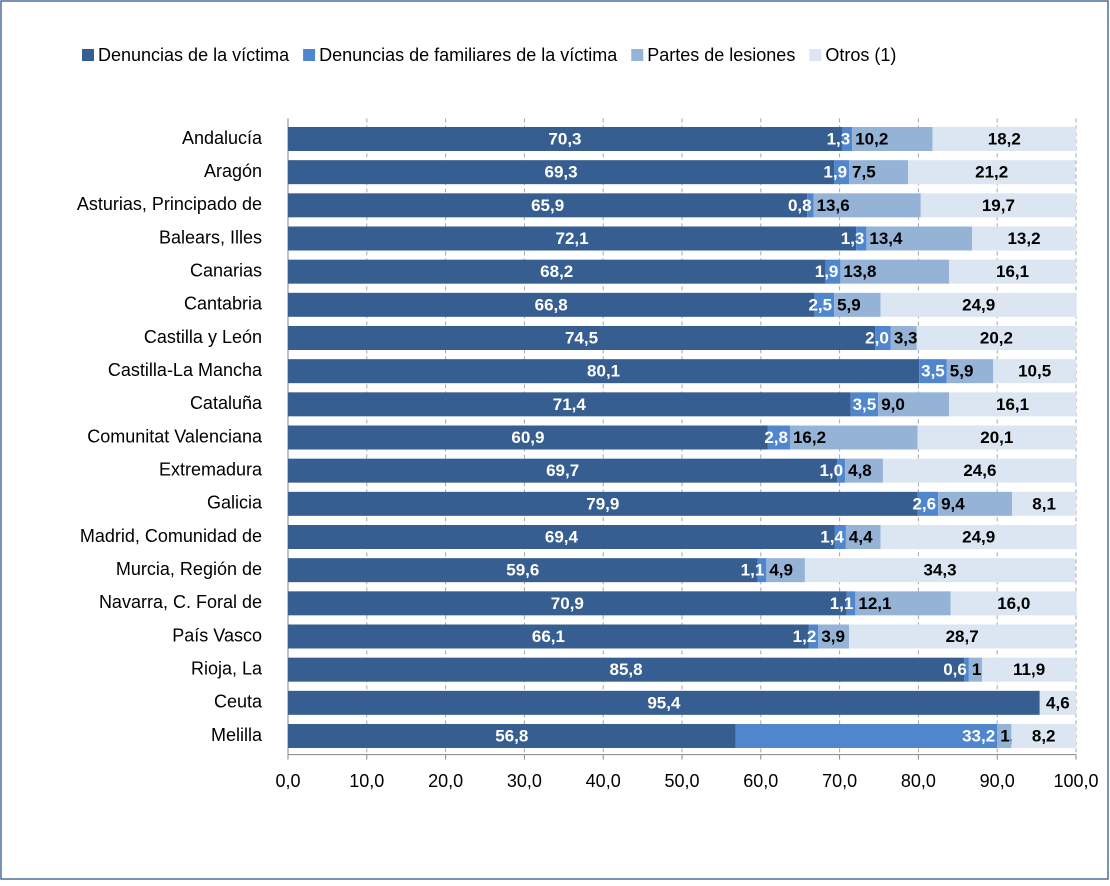  Describe the element at coordinates (226, 403) in the screenshot. I see `y-tick-label: Cataluña` at that location.